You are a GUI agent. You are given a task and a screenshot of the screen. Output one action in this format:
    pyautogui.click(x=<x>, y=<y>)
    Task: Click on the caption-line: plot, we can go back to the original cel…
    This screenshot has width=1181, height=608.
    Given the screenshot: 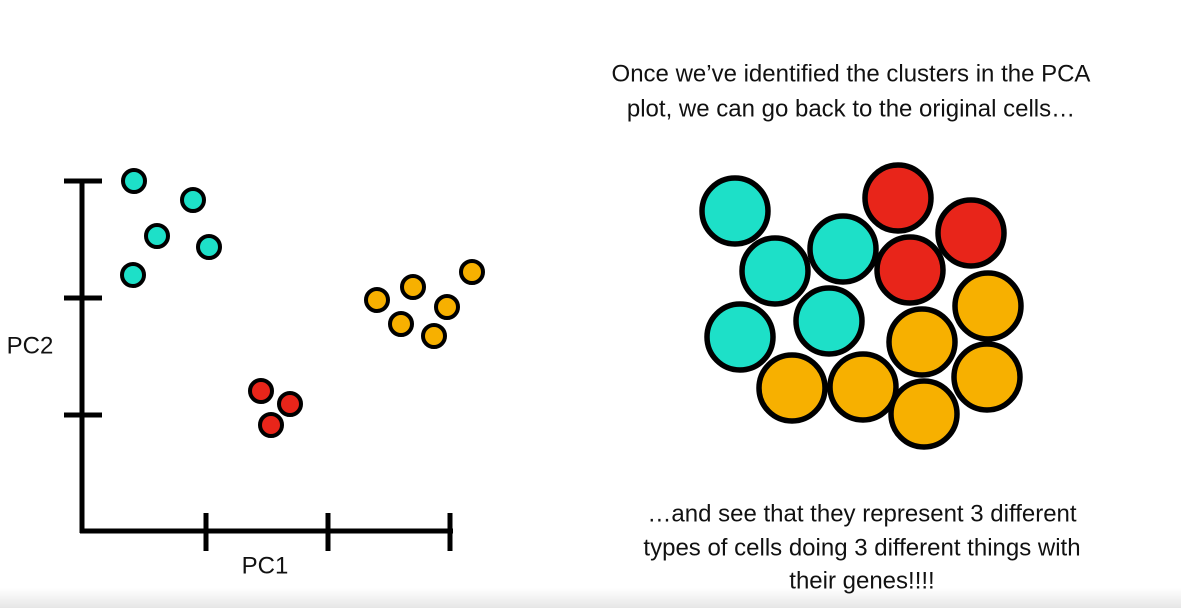 What is the action you would take?
    pyautogui.click(x=851, y=108)
    